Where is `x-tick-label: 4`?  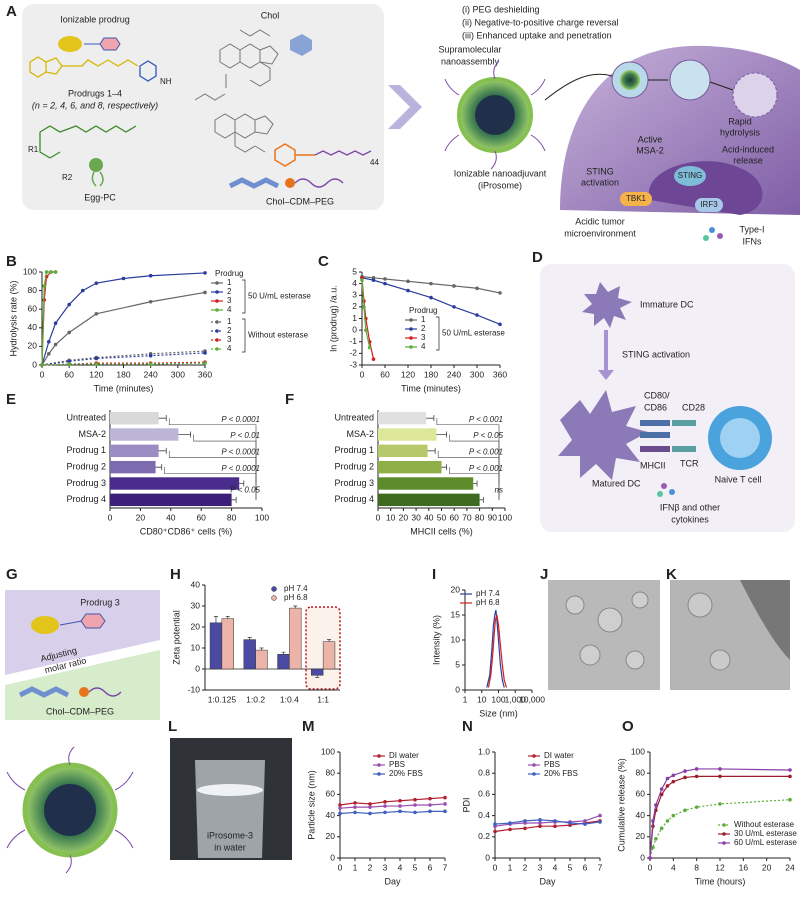 x-tick-label: 4 is located at coordinates (673, 867).